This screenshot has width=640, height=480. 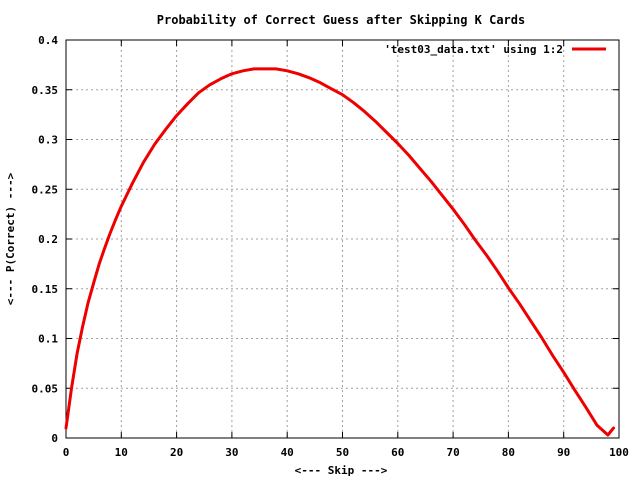 I want to click on y-tick-label: 0.2, so click(x=48, y=239).